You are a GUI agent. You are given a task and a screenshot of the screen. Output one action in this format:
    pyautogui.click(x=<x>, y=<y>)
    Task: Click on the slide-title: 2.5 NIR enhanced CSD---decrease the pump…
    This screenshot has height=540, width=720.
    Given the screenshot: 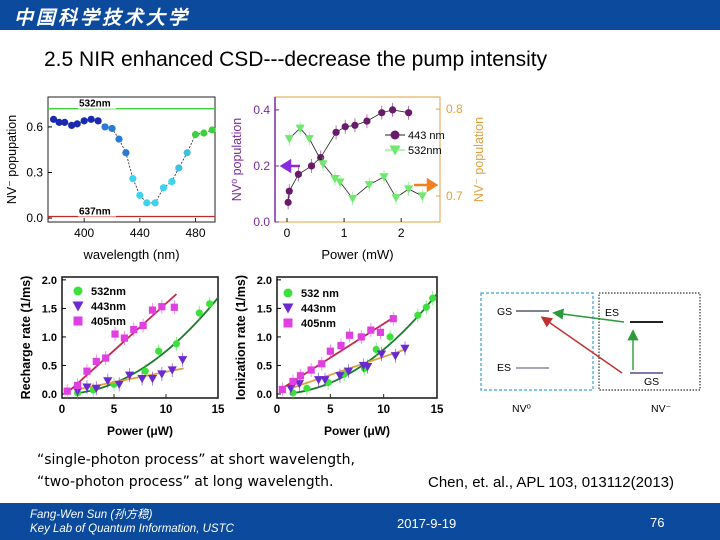 What is the action you would take?
    pyautogui.click(x=296, y=59)
    